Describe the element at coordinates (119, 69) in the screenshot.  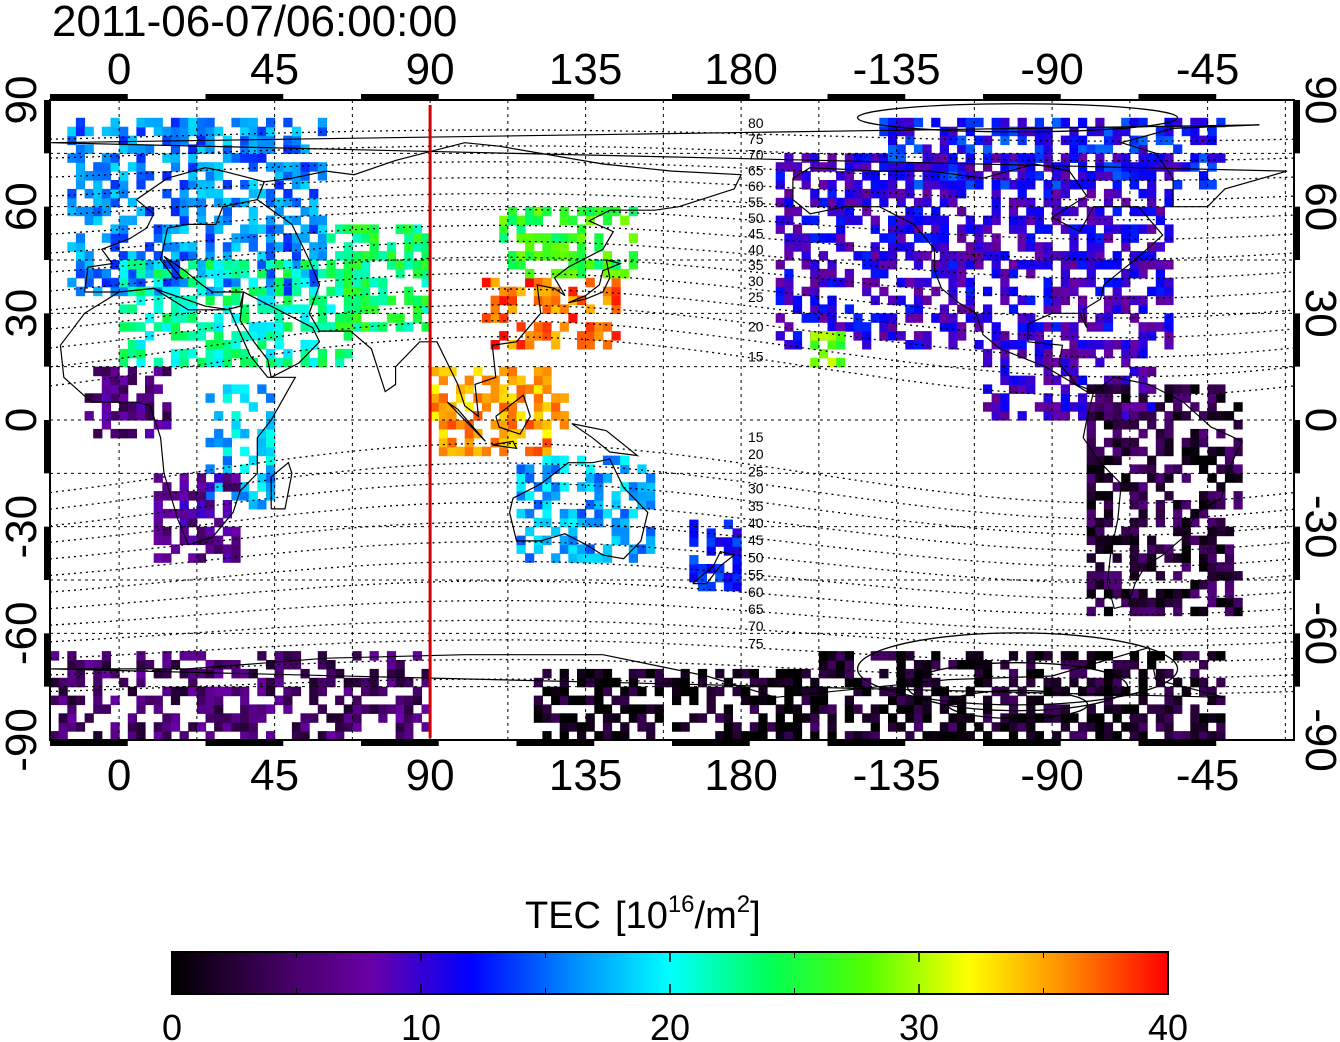
I see `top-longitude-label: 0` at that location.